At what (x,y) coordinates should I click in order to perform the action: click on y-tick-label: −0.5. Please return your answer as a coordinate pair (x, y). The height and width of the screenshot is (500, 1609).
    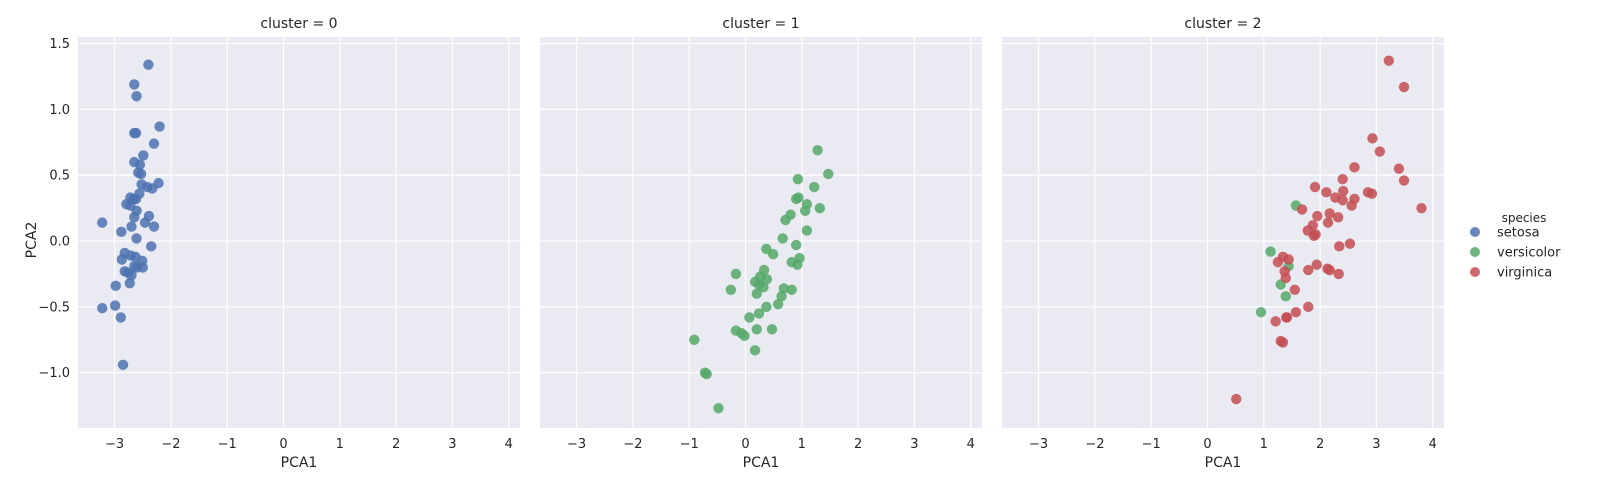
    Looking at the image, I should click on (54, 307).